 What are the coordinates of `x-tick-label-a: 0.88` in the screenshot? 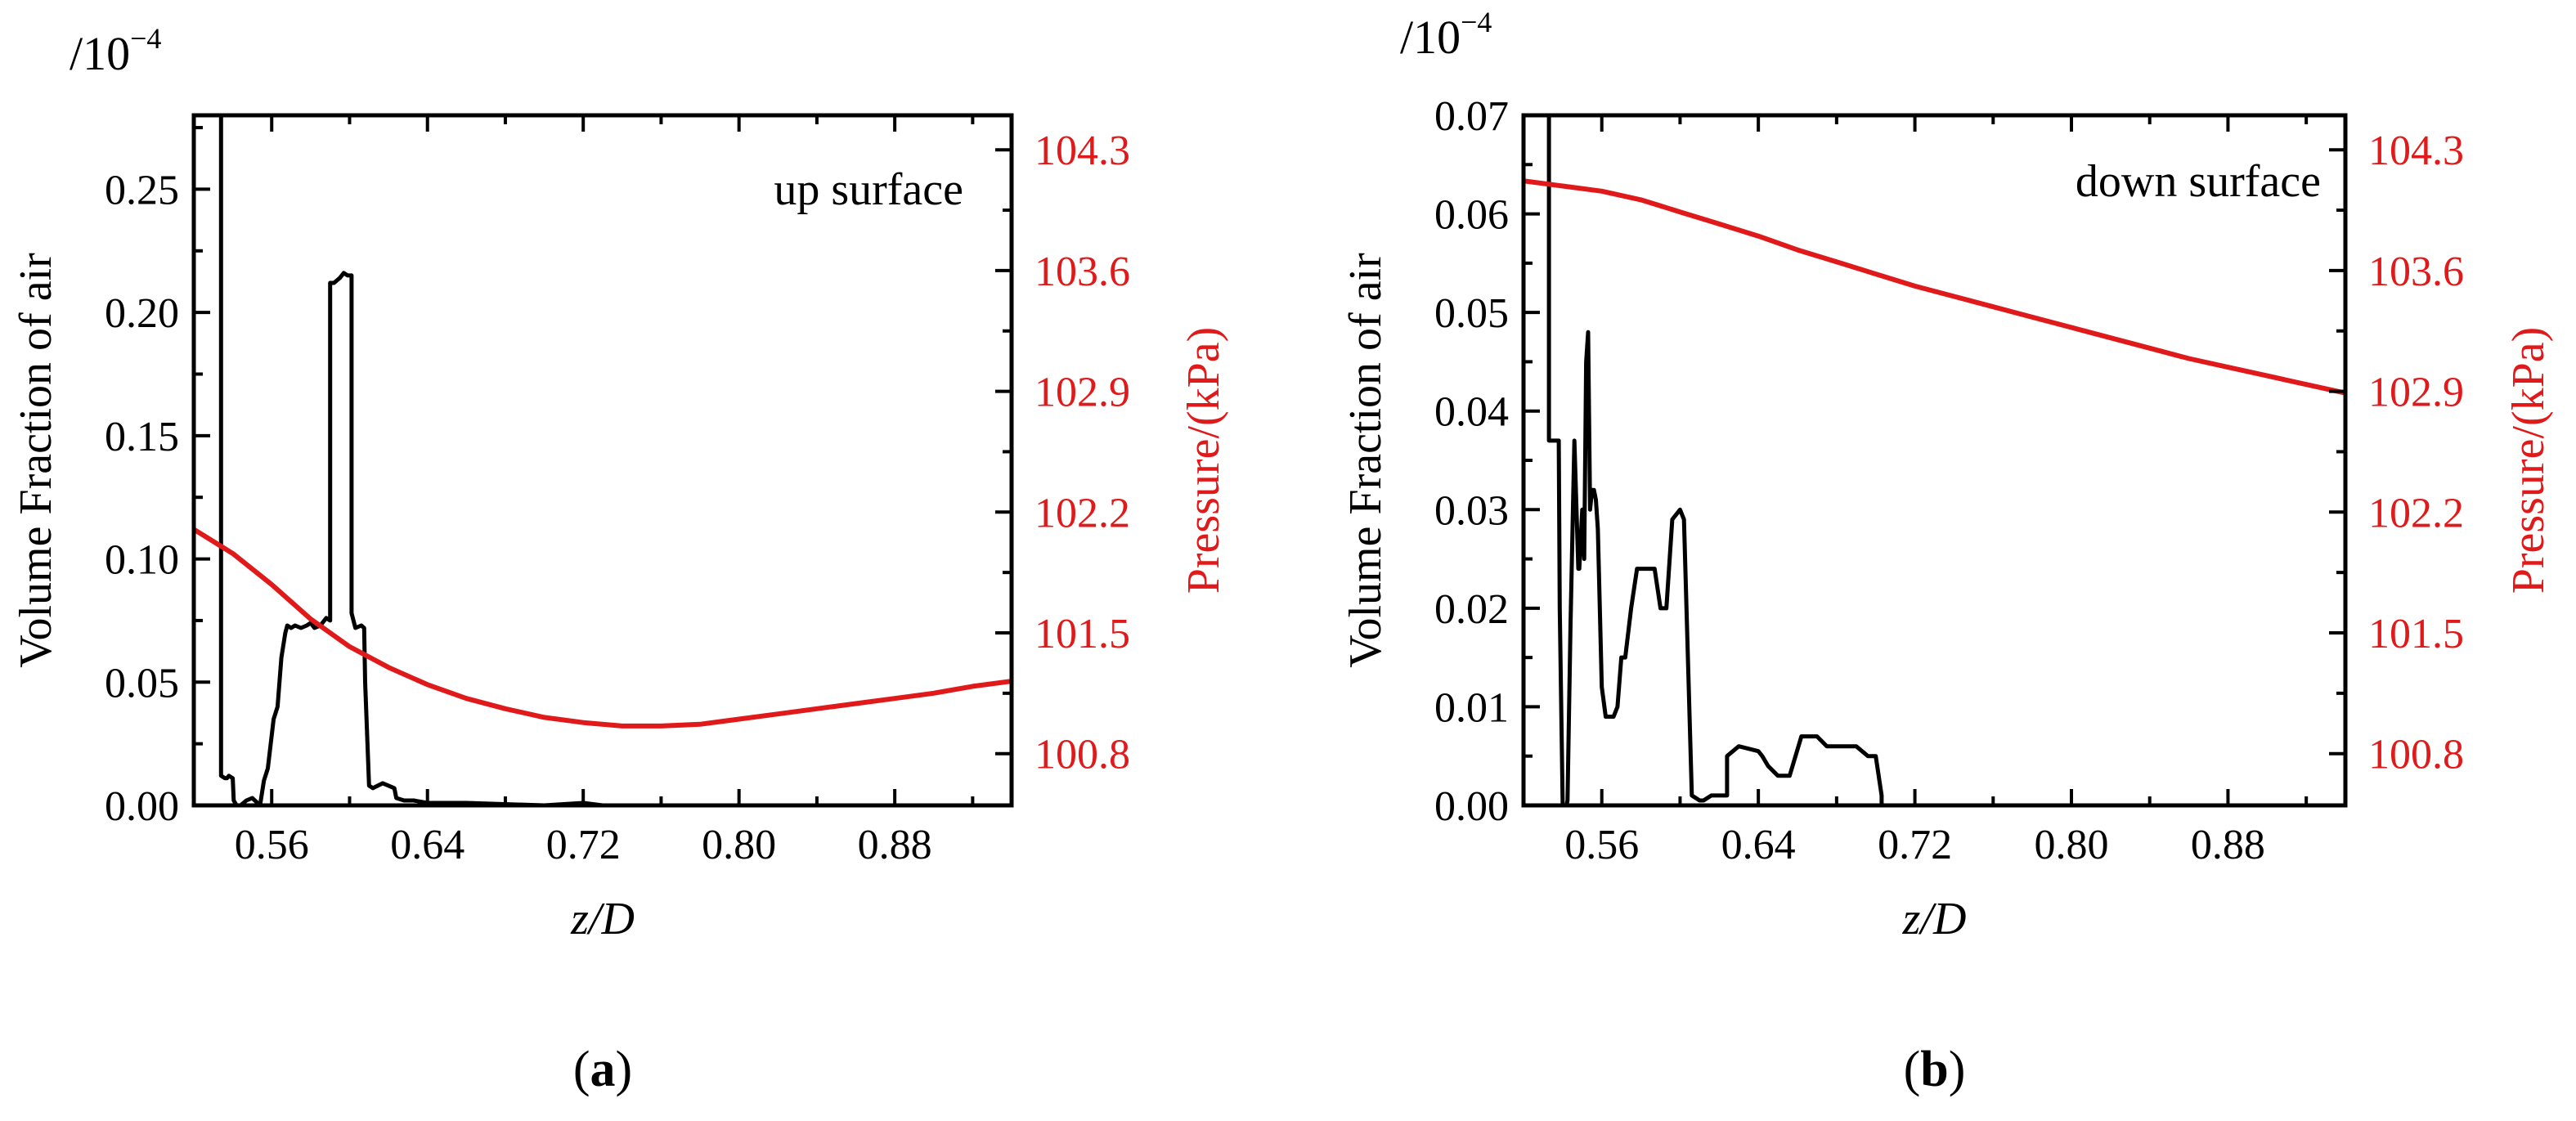 It's located at (895, 845).